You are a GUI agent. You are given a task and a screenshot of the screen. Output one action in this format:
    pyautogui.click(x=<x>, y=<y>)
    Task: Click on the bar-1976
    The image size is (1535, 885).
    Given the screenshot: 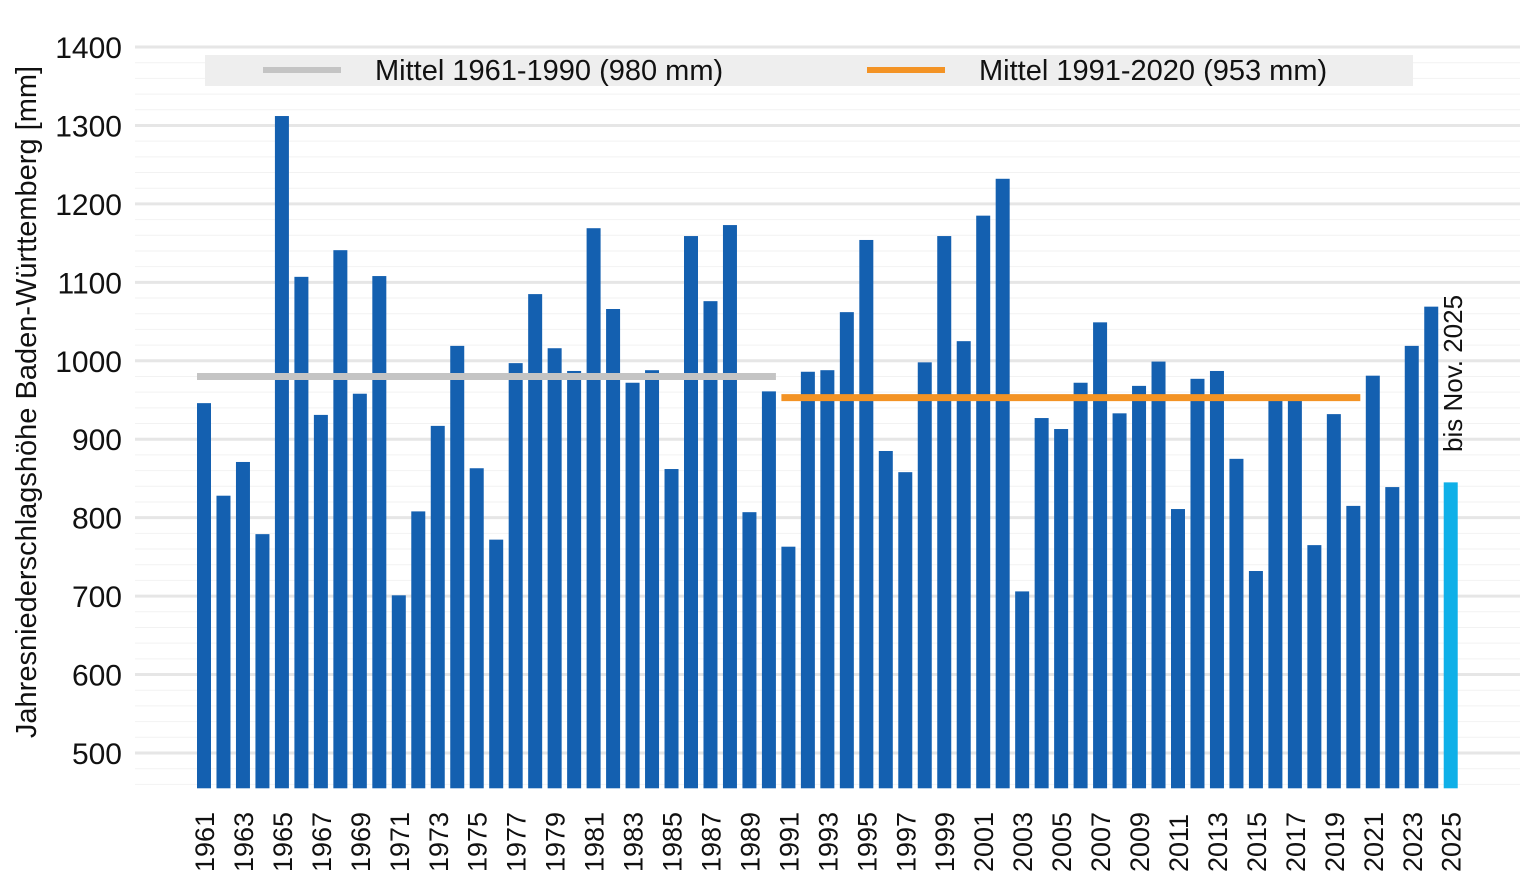 What is the action you would take?
    pyautogui.click(x=496, y=664)
    